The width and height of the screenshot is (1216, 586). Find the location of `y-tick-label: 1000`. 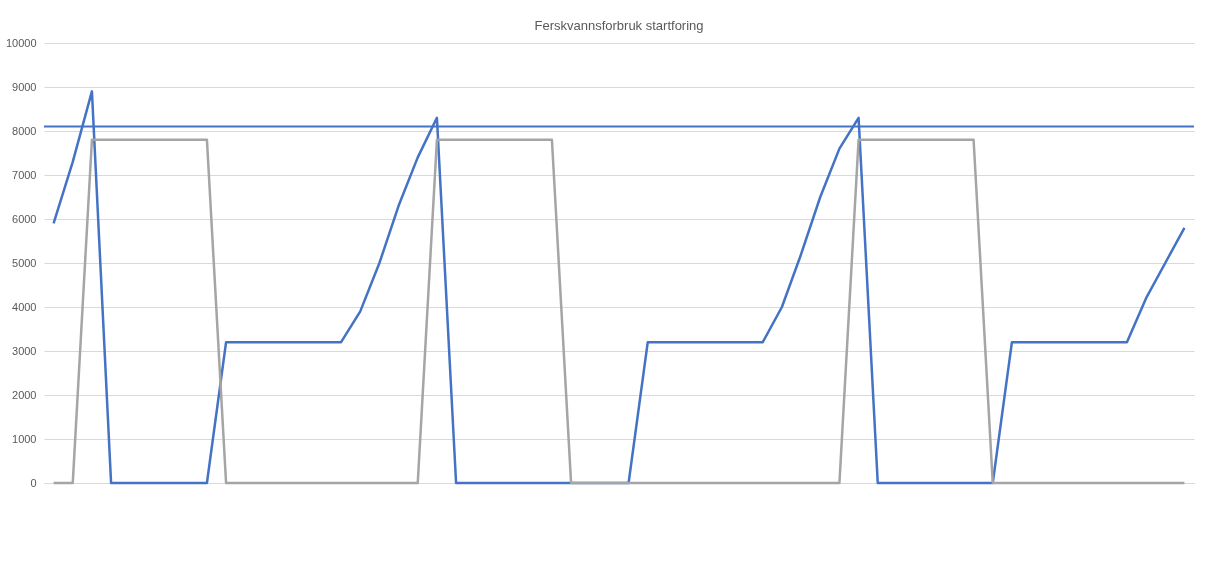

y-tick-label: 1000 is located at coordinates (24, 438).